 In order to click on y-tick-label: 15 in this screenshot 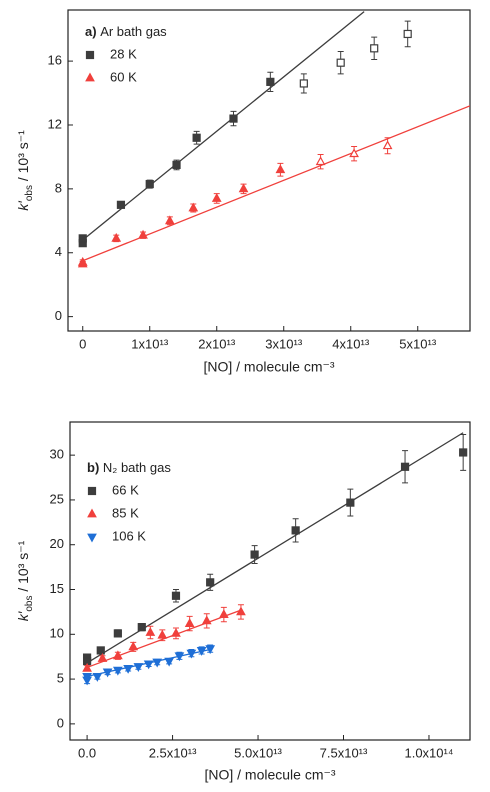, I will do `click(57, 588)`.